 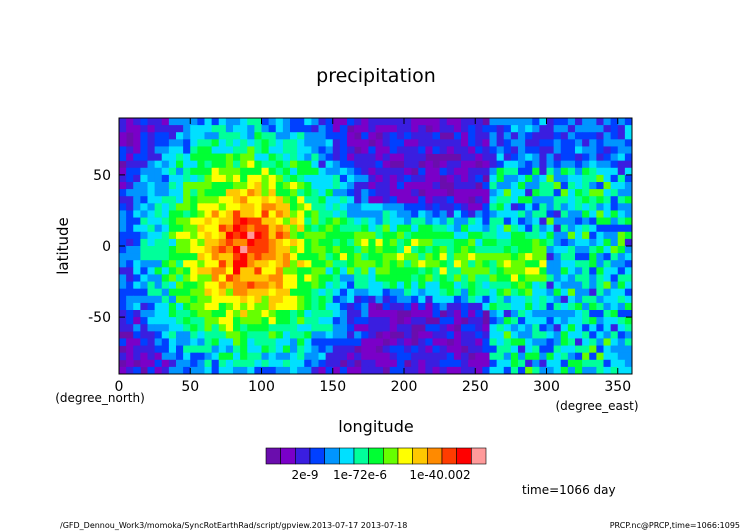 I want to click on y-tick-label: 50, so click(x=102, y=176).